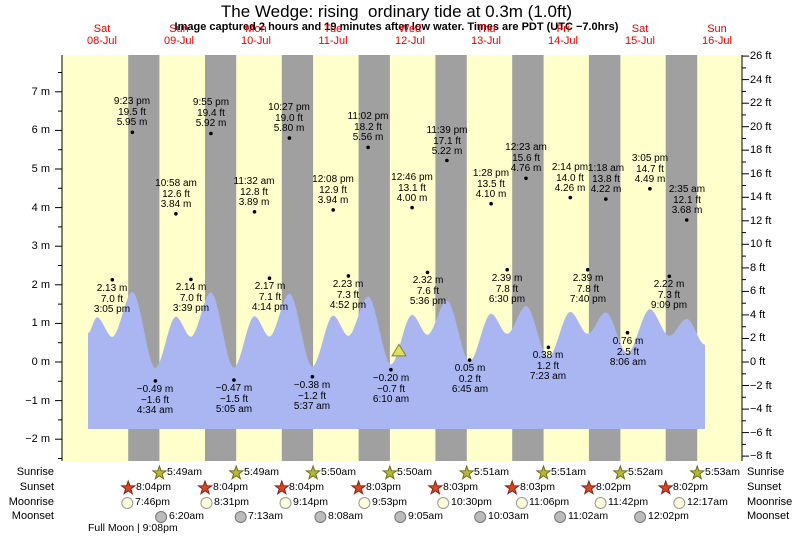 The image size is (793, 538). I want to click on y-axis-label-left: −2 m, so click(37, 439).